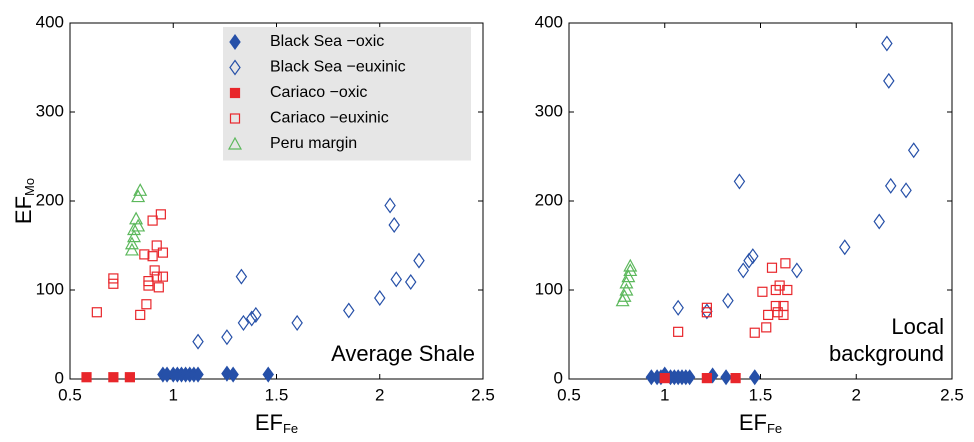 The image size is (974, 442). Describe the element at coordinates (313, 143) in the screenshot. I see `legend-label: Peru margin` at that location.